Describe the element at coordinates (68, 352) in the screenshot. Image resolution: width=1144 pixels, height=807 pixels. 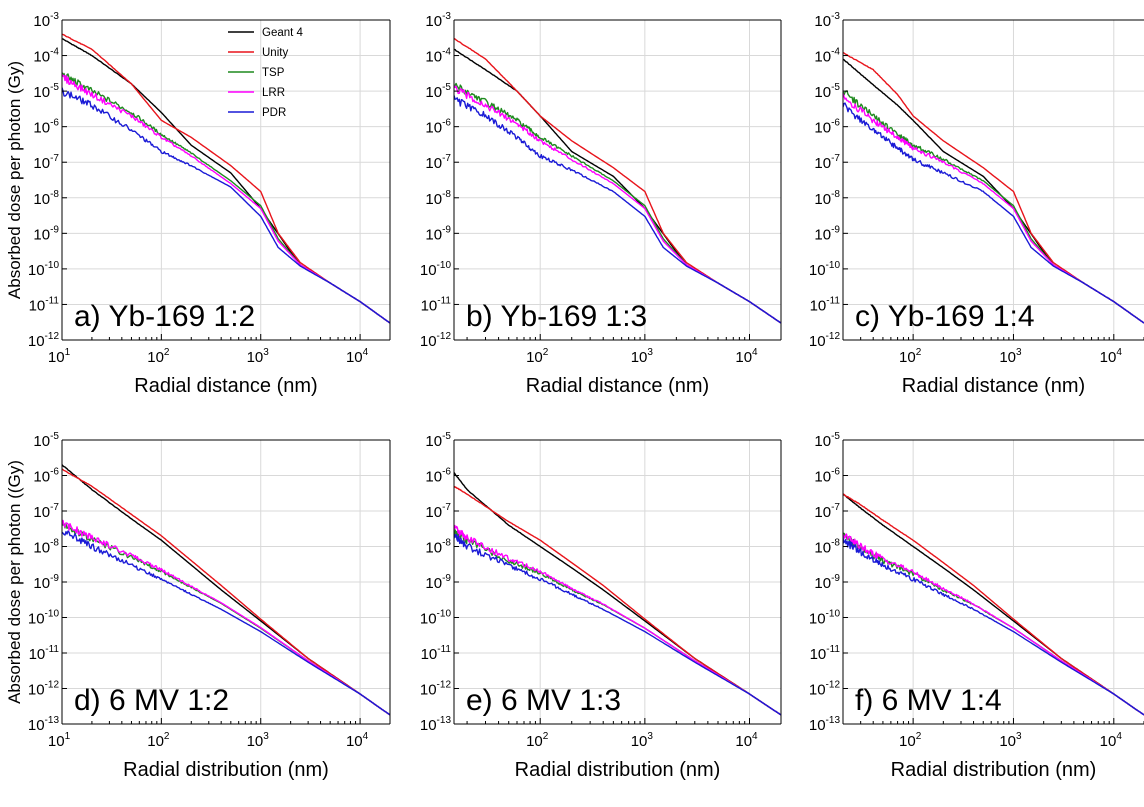
I see `x-tick-exponent: 1` at that location.